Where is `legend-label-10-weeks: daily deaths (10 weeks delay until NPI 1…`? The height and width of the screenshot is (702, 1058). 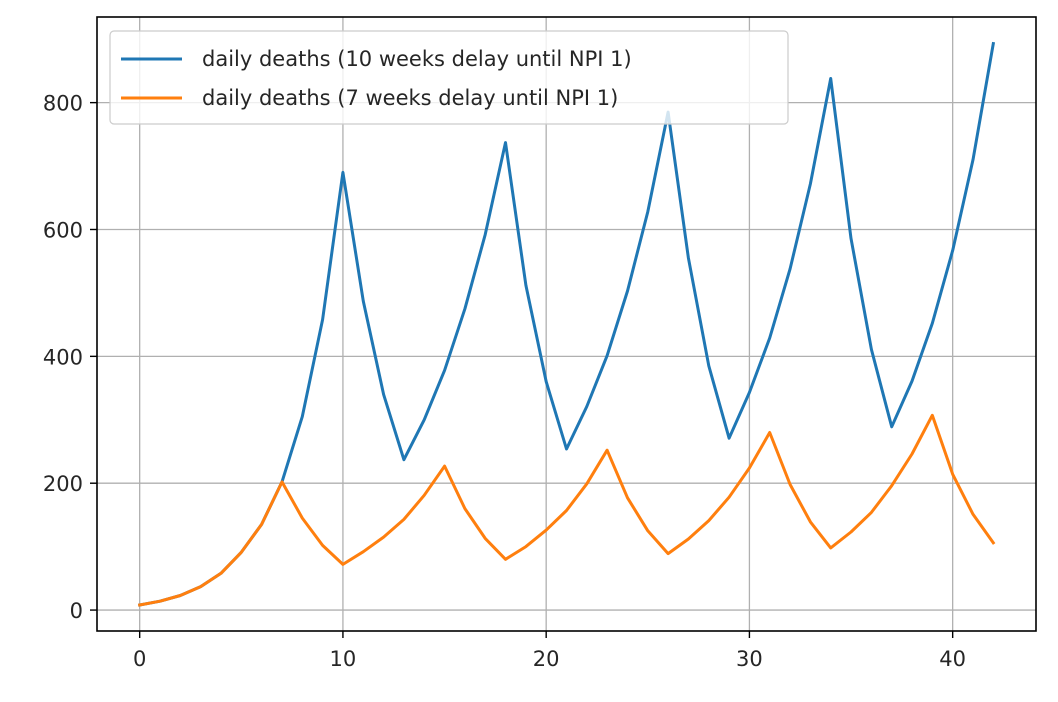 legend-label-10-weeks: daily deaths (10 weeks delay until NPI 1… is located at coordinates (417, 59).